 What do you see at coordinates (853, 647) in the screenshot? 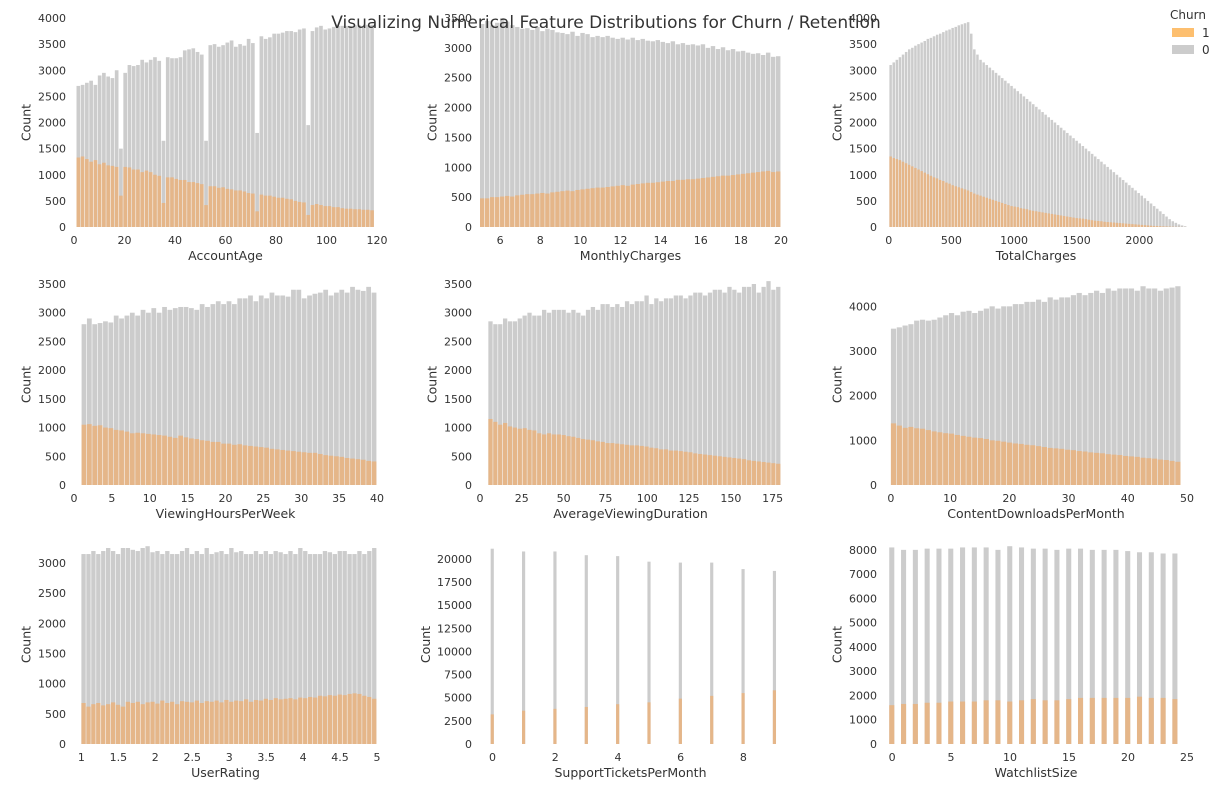
I see `y-axis: 0 1000 2000 3000 4000 5000 6000 7000 8000 Count` at bounding box center [853, 647].